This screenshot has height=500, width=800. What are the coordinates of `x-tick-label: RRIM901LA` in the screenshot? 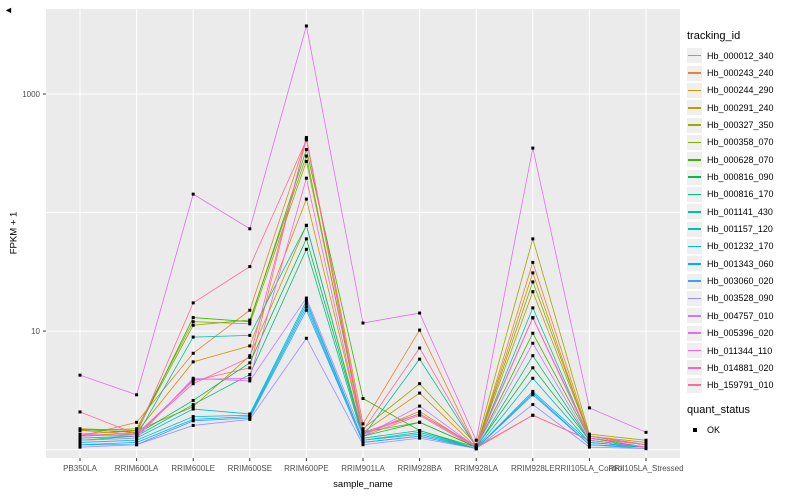 It's located at (363, 468).